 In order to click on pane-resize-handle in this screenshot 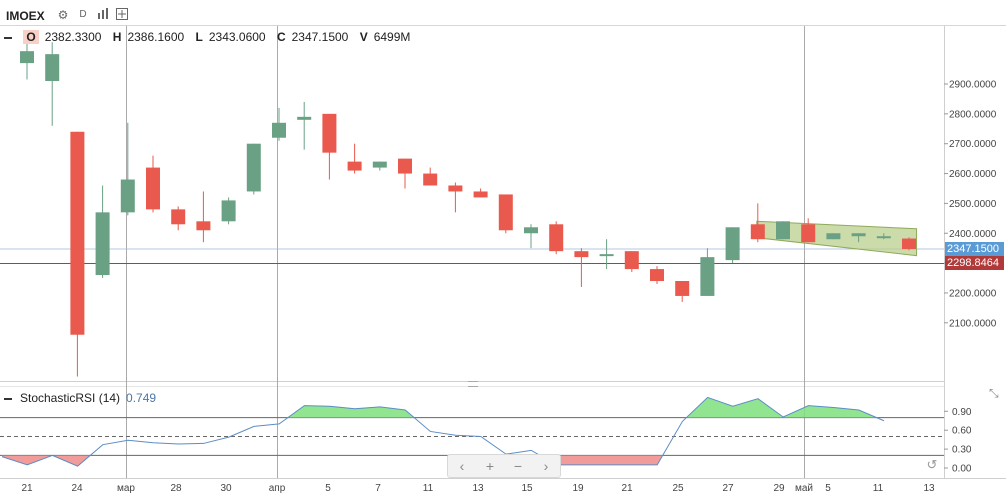, I will do `click(473, 384)`.